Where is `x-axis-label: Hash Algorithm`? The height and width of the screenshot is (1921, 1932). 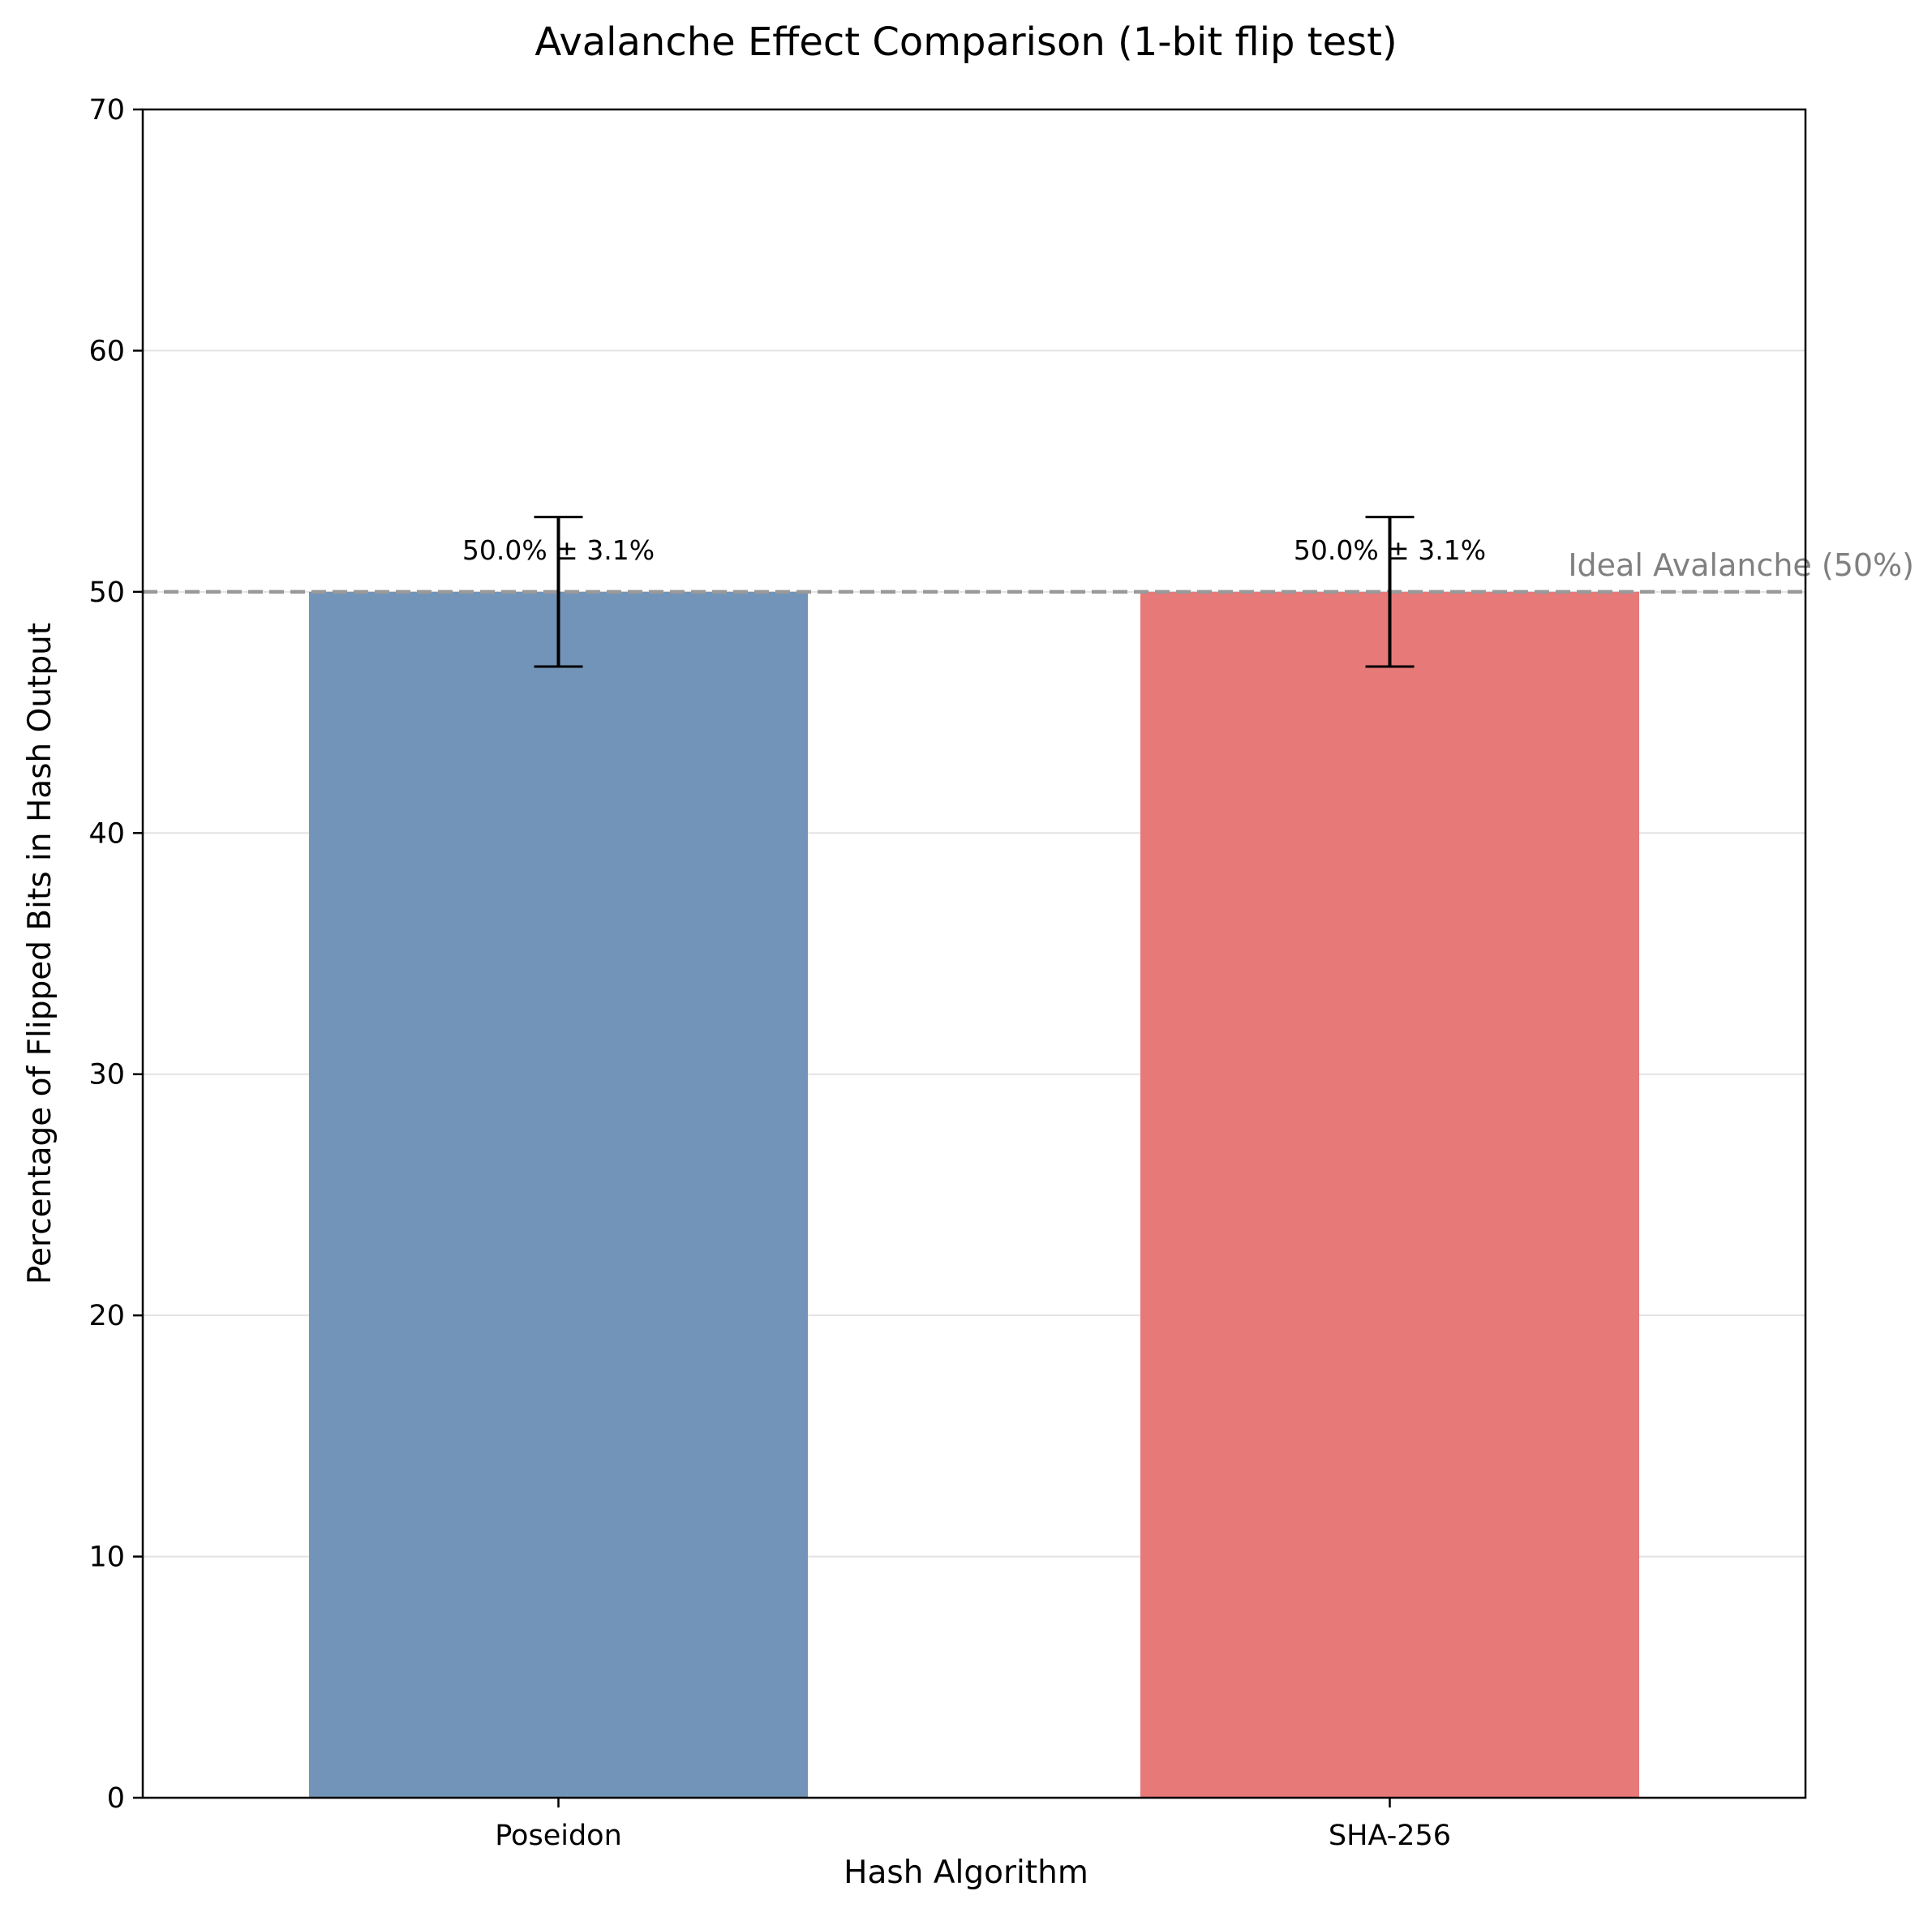 x-axis-label: Hash Algorithm is located at coordinates (966, 1873).